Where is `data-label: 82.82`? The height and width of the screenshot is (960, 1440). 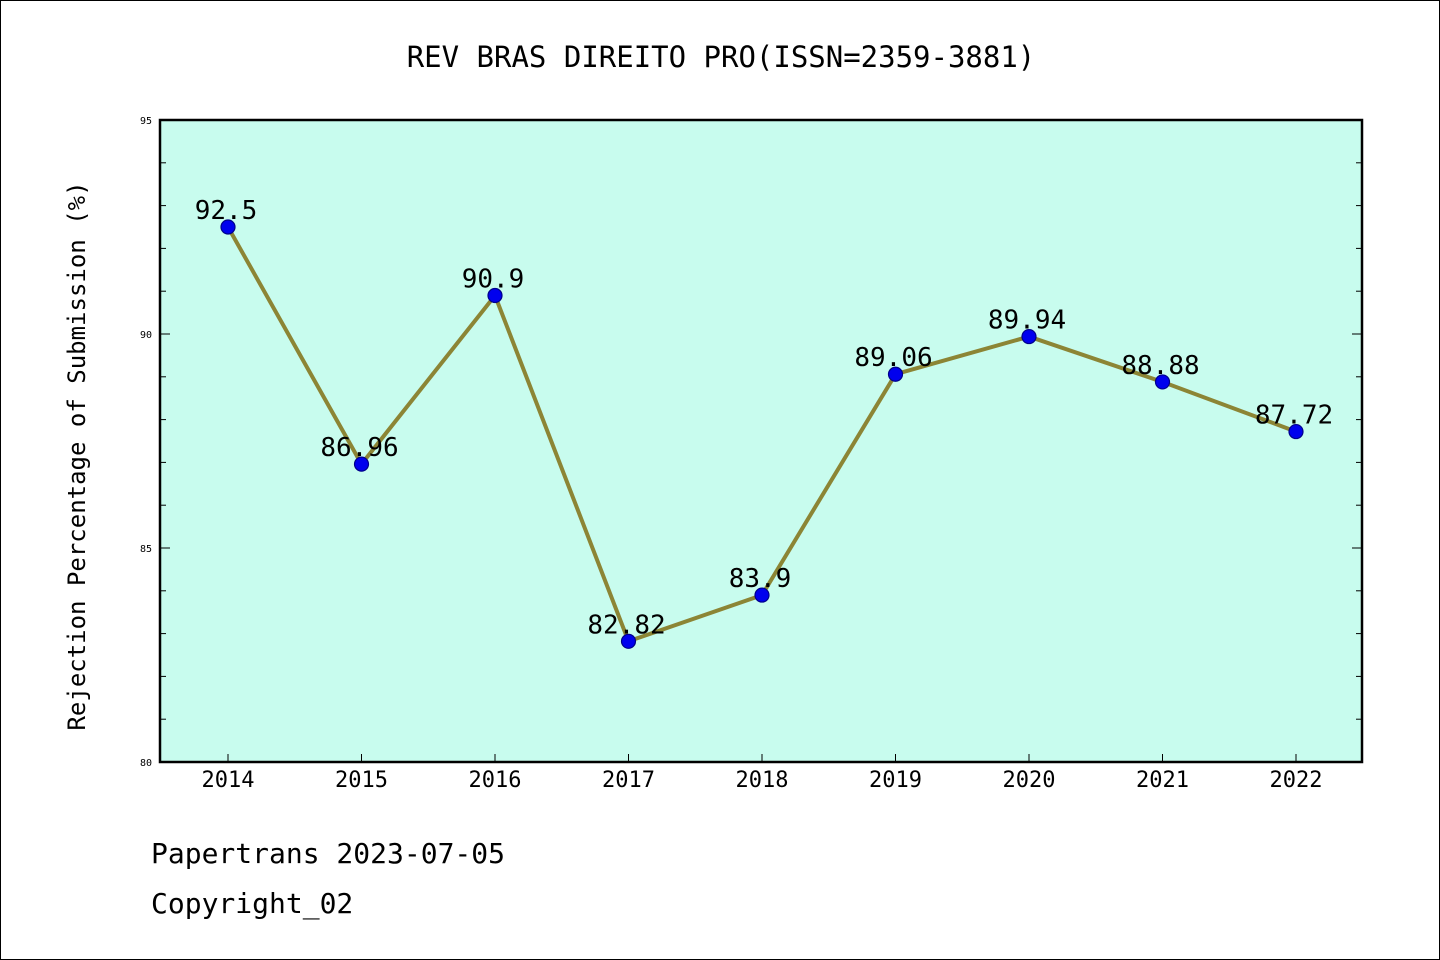 data-label: 82.82 is located at coordinates (626, 625).